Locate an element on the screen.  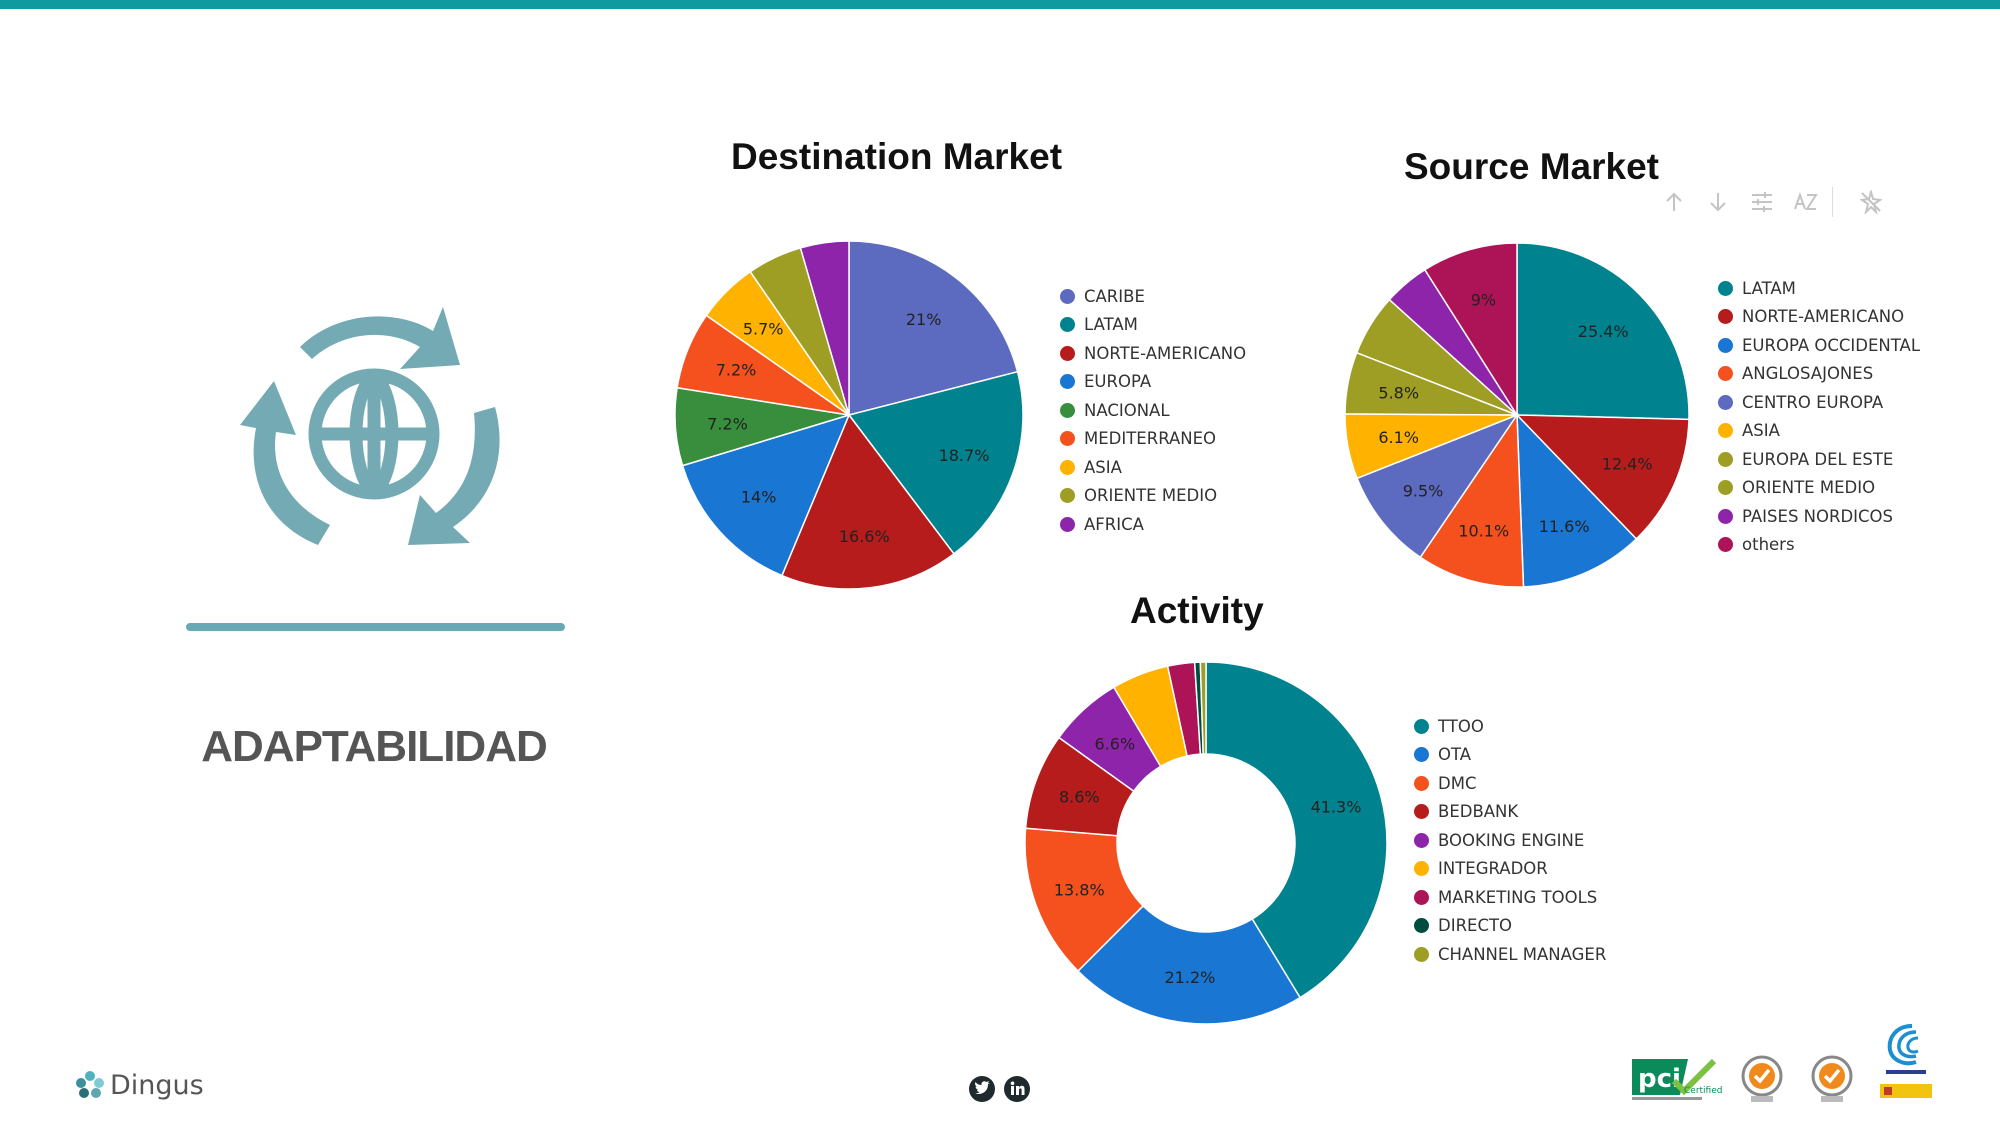
destination-legend-item-7: ORIENTE MEDIO is located at coordinates (1153, 496).